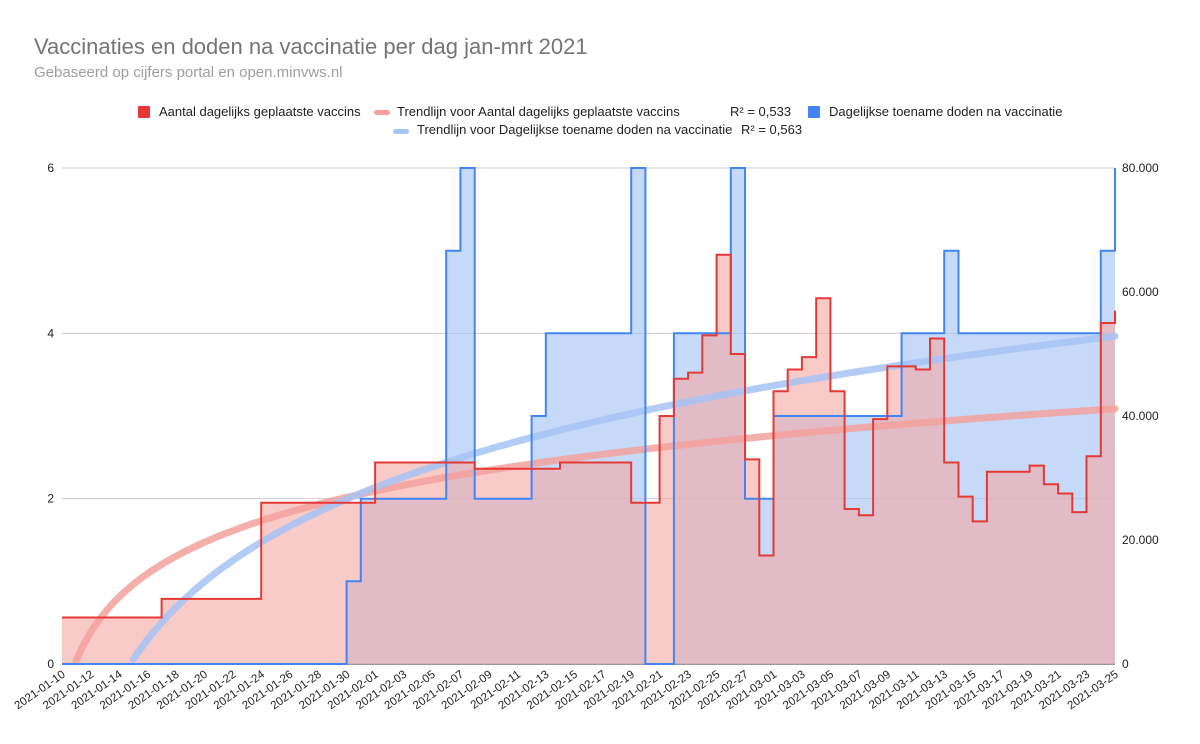 The height and width of the screenshot is (744, 1200). I want to click on y-right-tick-label: 20.000, so click(1140, 540).